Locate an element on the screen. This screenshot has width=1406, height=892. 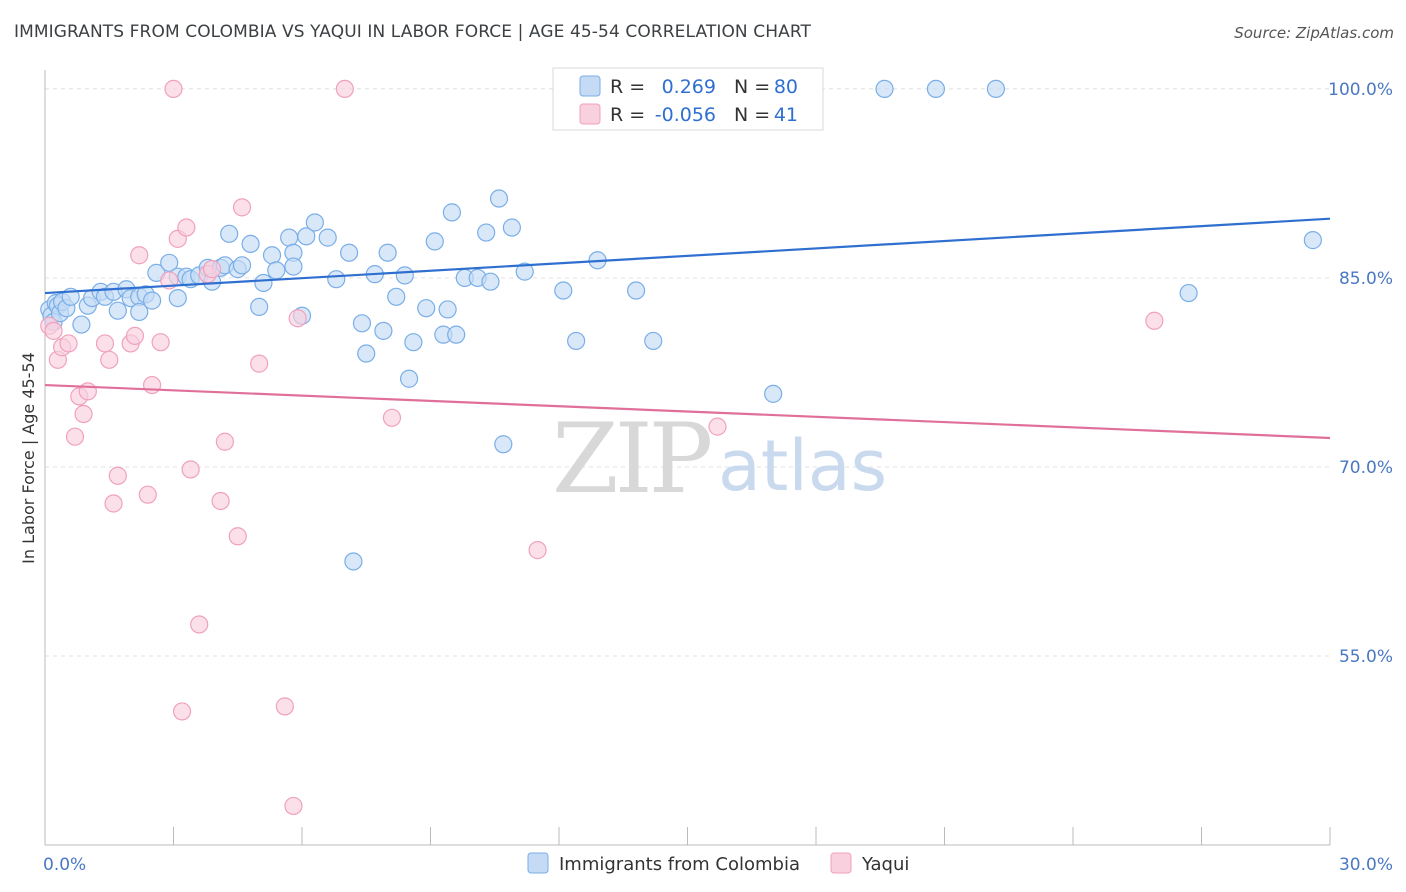
legend-swatch-colombia is located at coordinates (590, 86).